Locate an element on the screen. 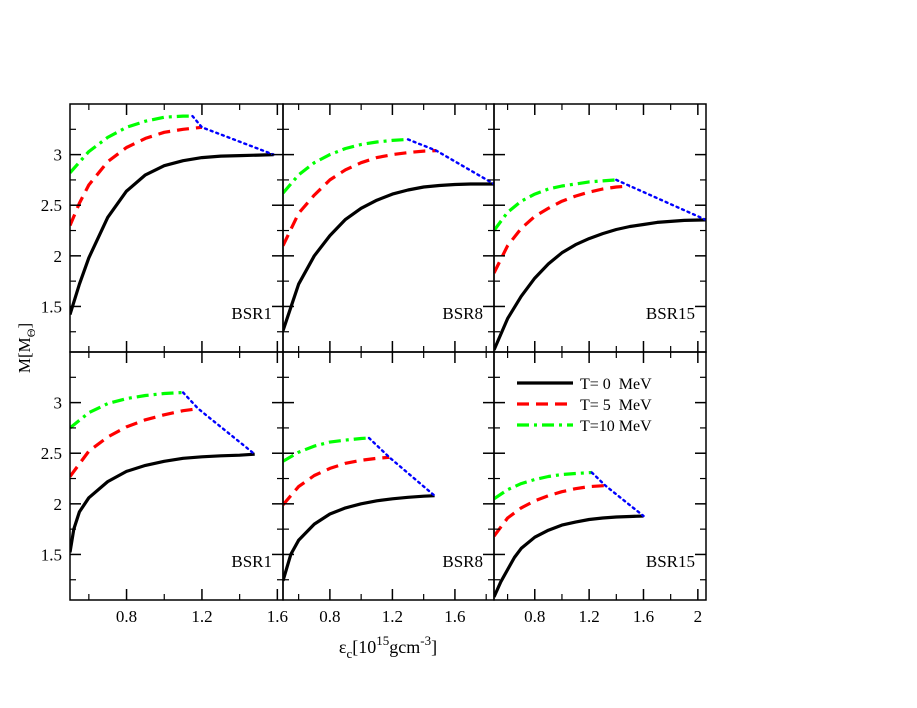 This screenshot has width=917, height=708. panel-frame is located at coordinates (600, 476).